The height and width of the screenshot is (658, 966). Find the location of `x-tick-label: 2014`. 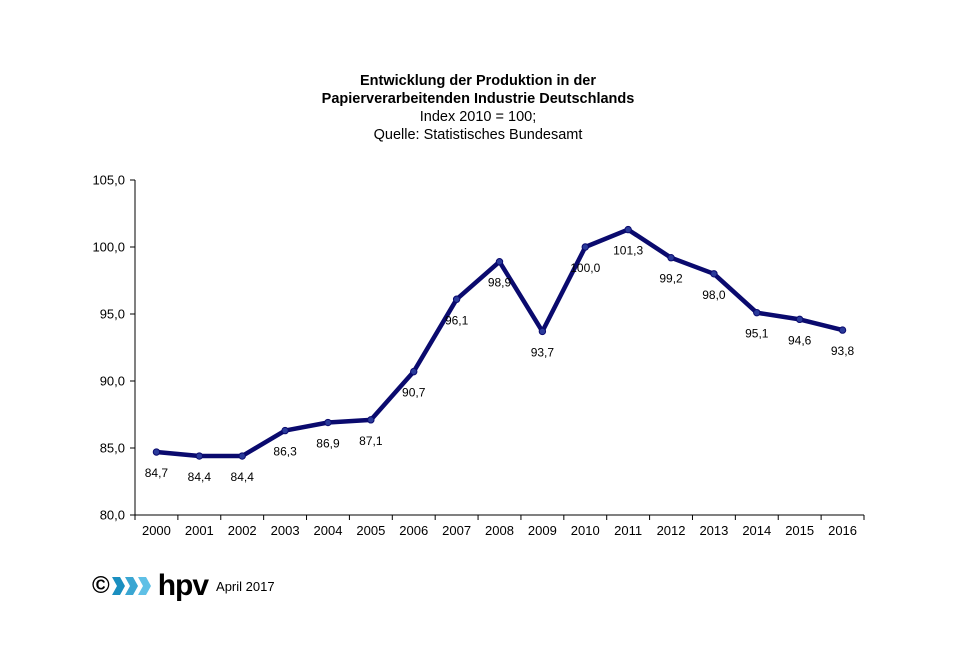

x-tick-label: 2014 is located at coordinates (756, 530).